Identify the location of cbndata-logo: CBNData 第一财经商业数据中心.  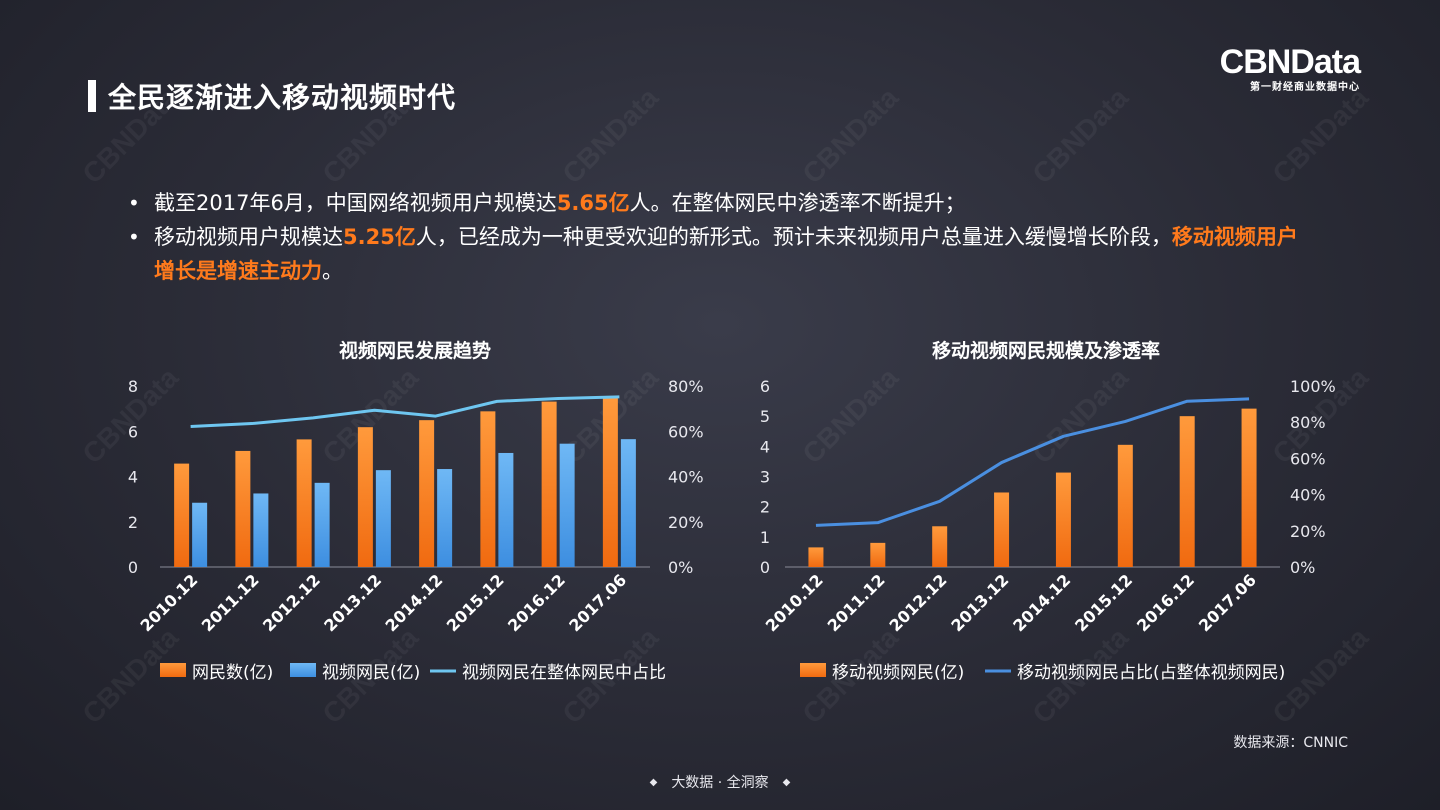
(1290, 68).